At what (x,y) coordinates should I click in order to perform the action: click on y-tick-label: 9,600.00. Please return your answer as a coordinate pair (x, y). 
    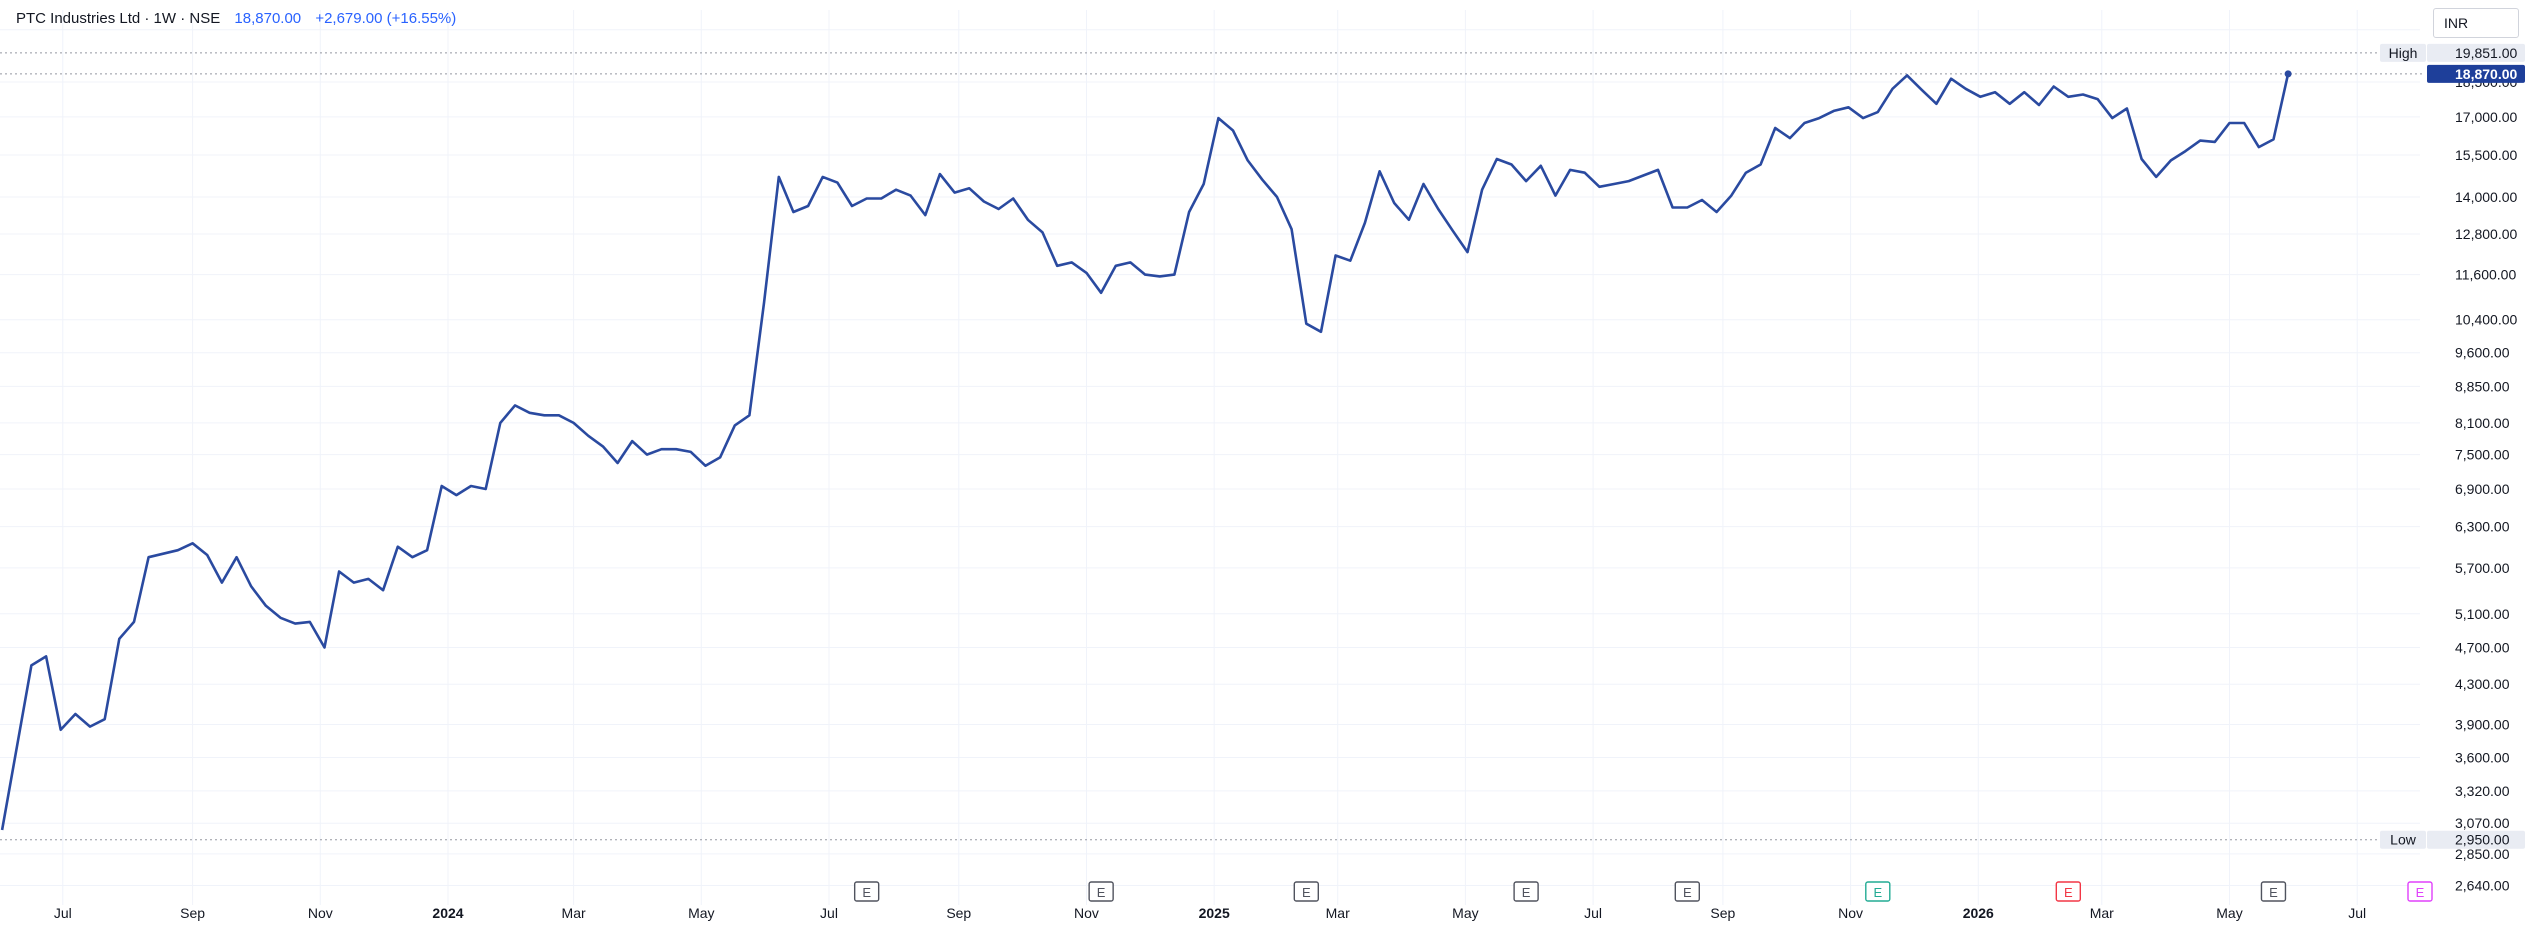
    Looking at the image, I should click on (2482, 353).